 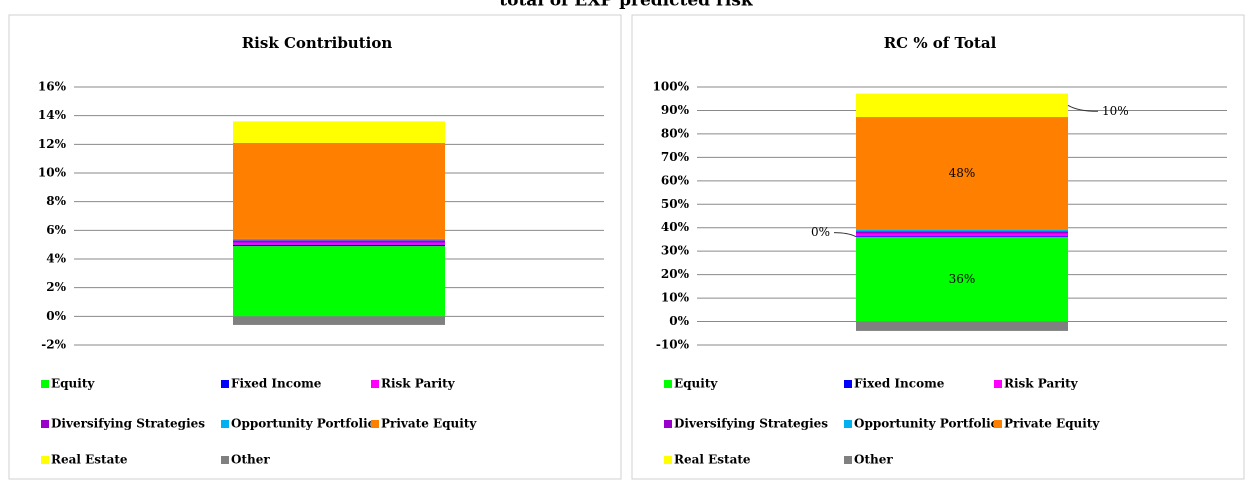 What do you see at coordinates (675, 157) in the screenshot?
I see `y-tick-label: 70%` at bounding box center [675, 157].